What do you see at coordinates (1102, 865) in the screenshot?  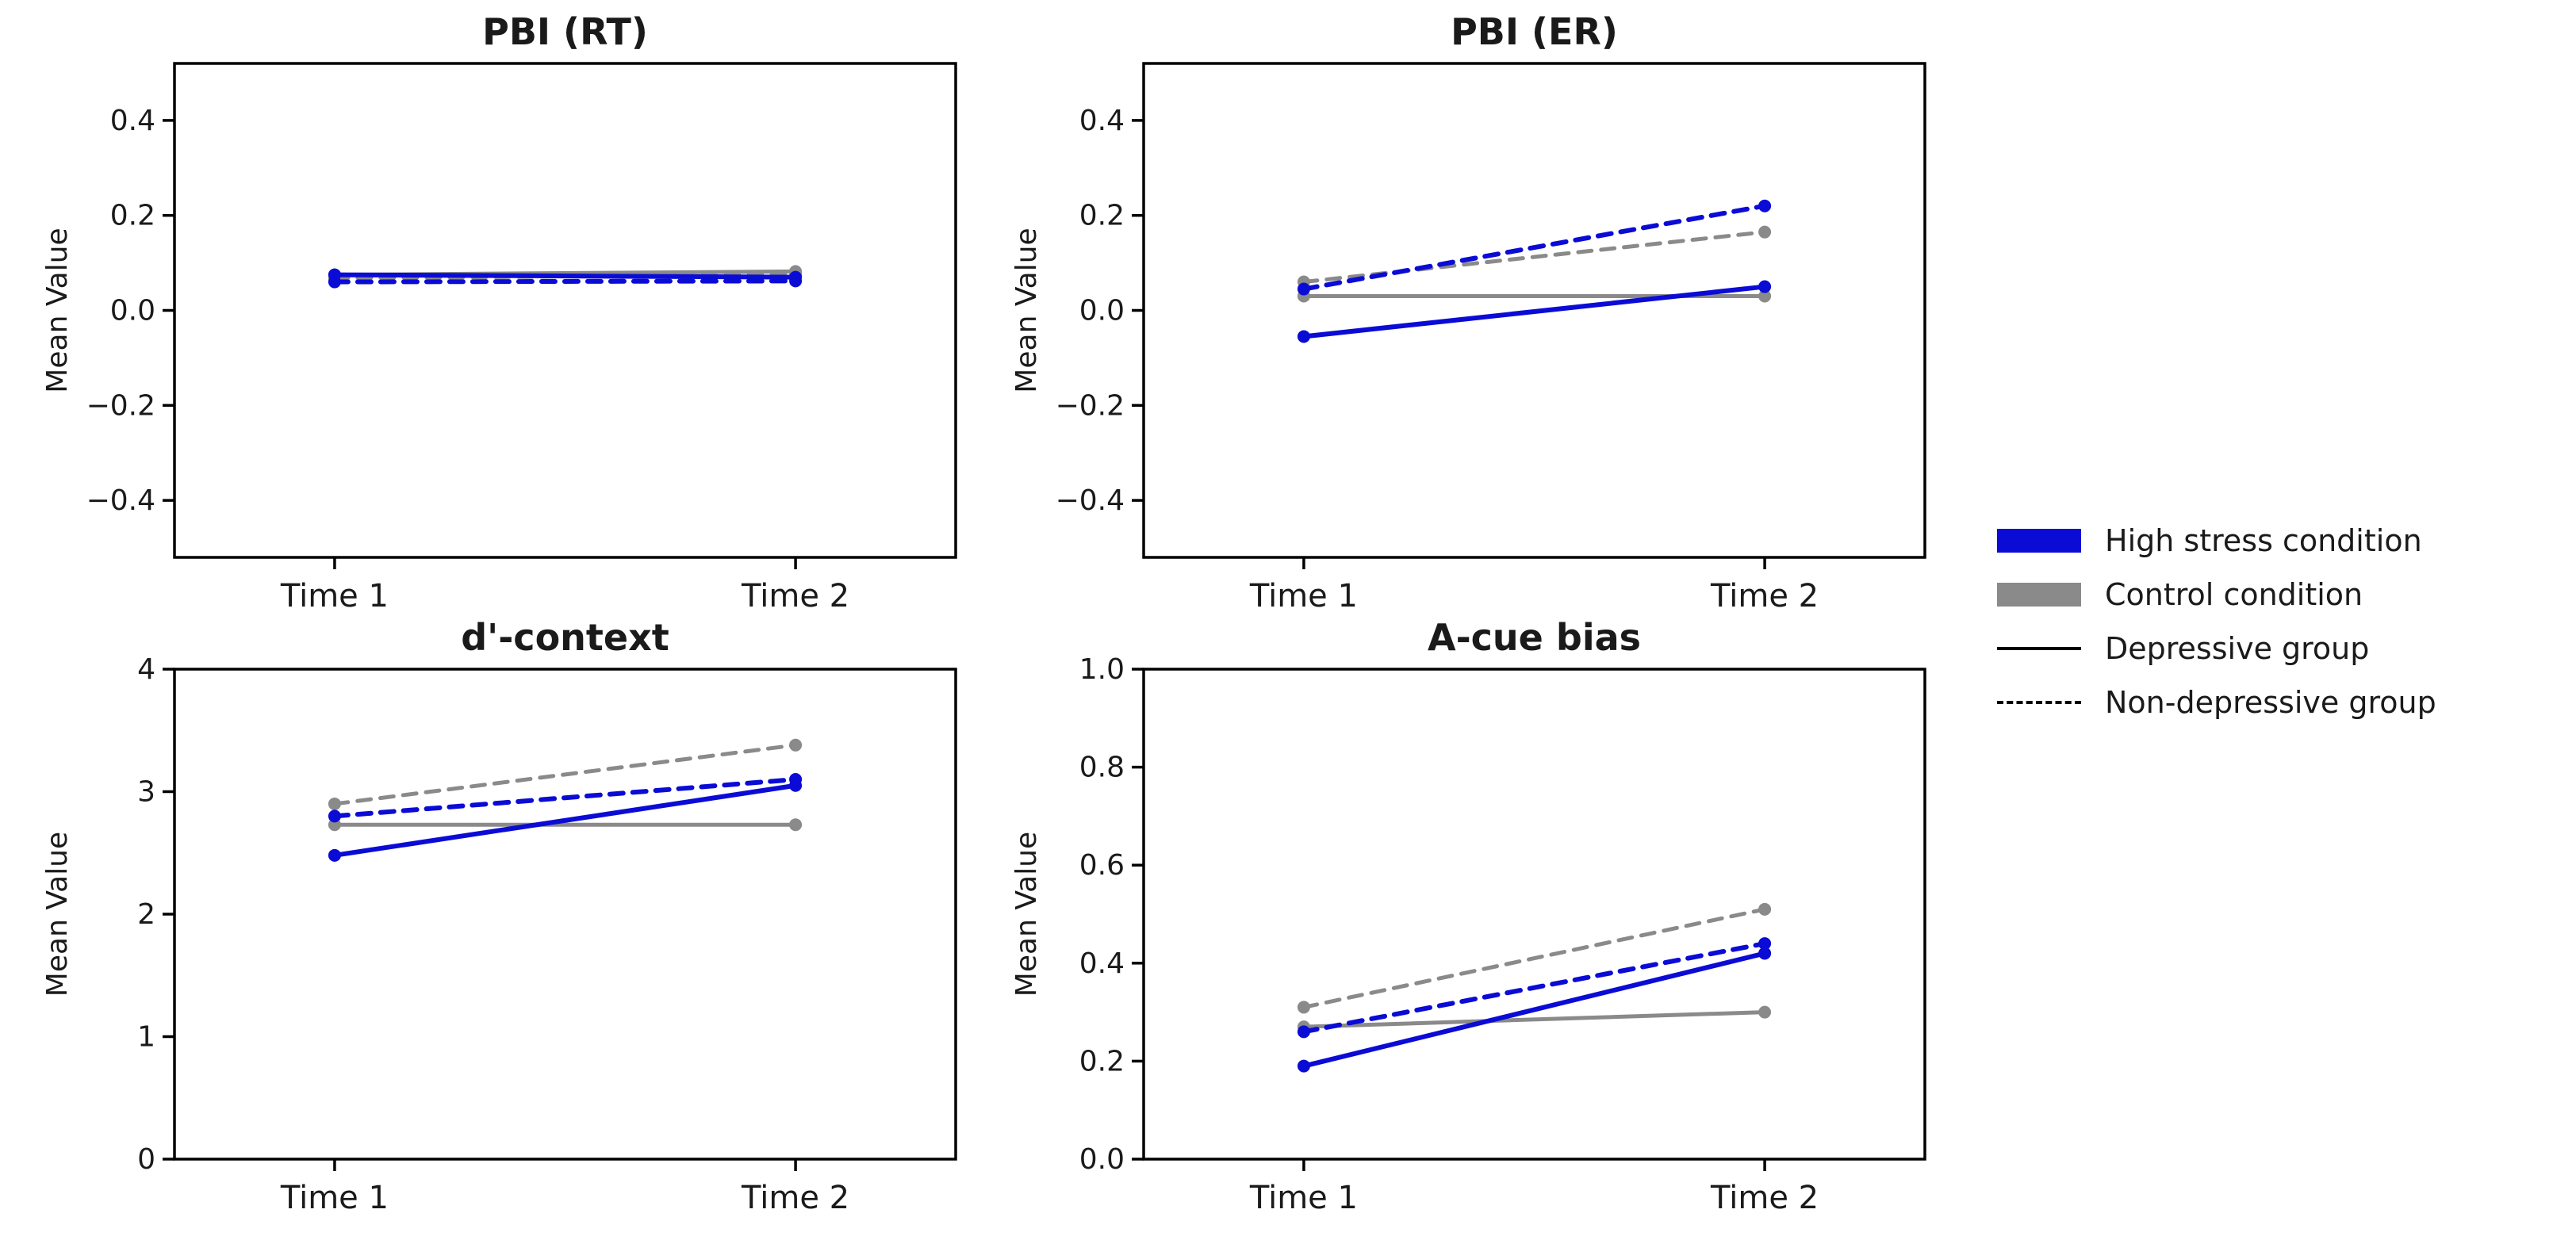 I see `y-tick-label: 0.6` at bounding box center [1102, 865].